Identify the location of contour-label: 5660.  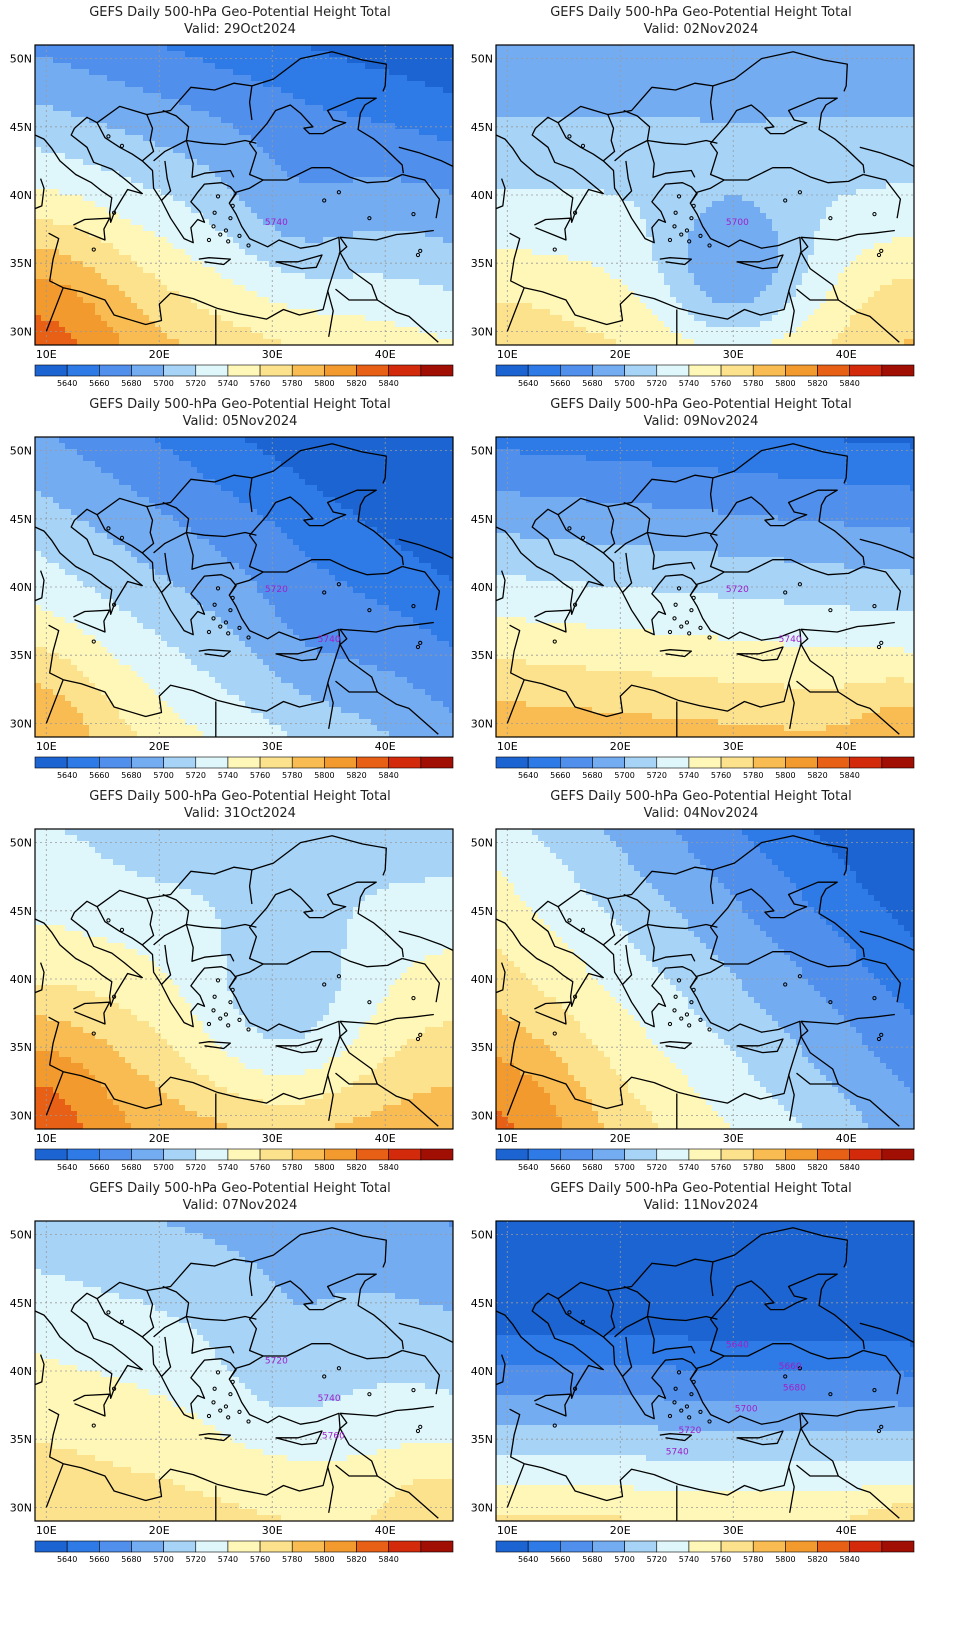
(790, 1367).